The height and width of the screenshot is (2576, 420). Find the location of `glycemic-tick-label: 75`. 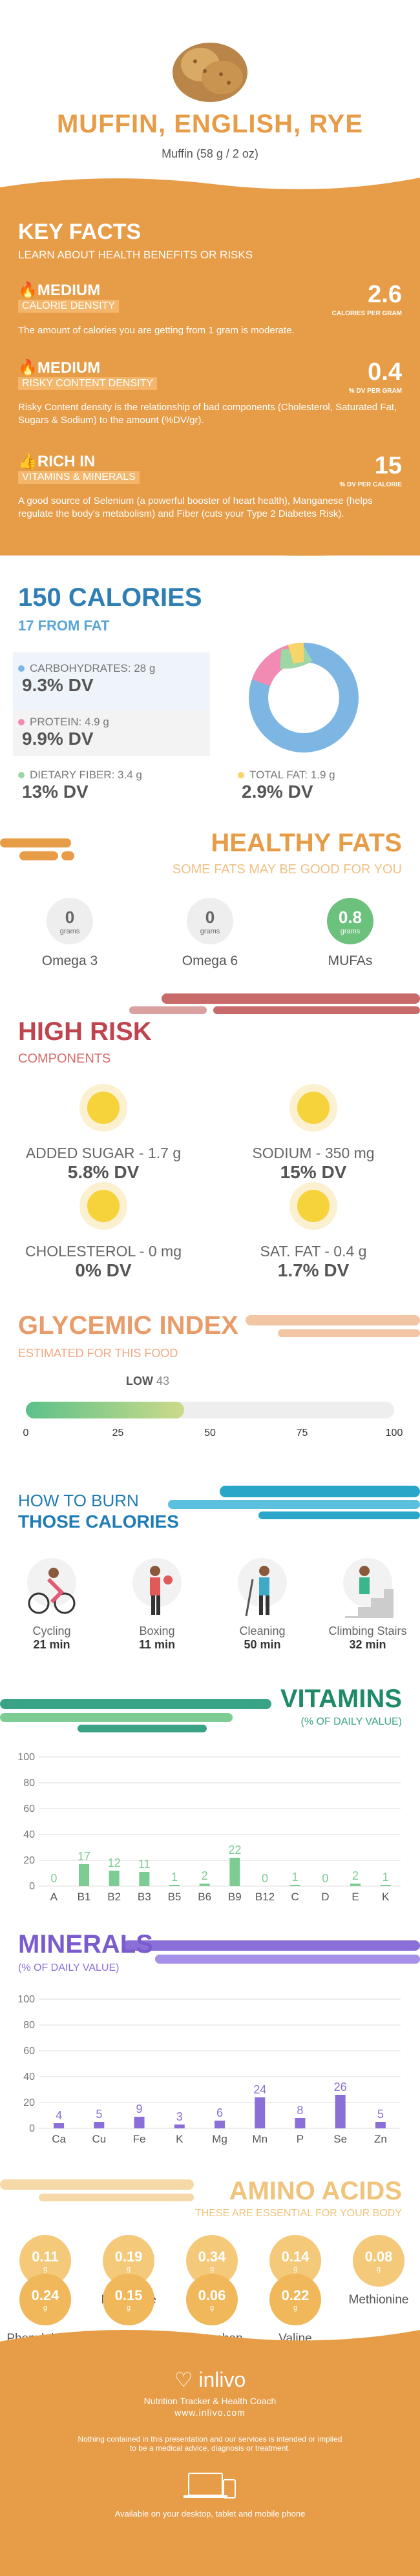

glycemic-tick-label: 75 is located at coordinates (302, 1433).